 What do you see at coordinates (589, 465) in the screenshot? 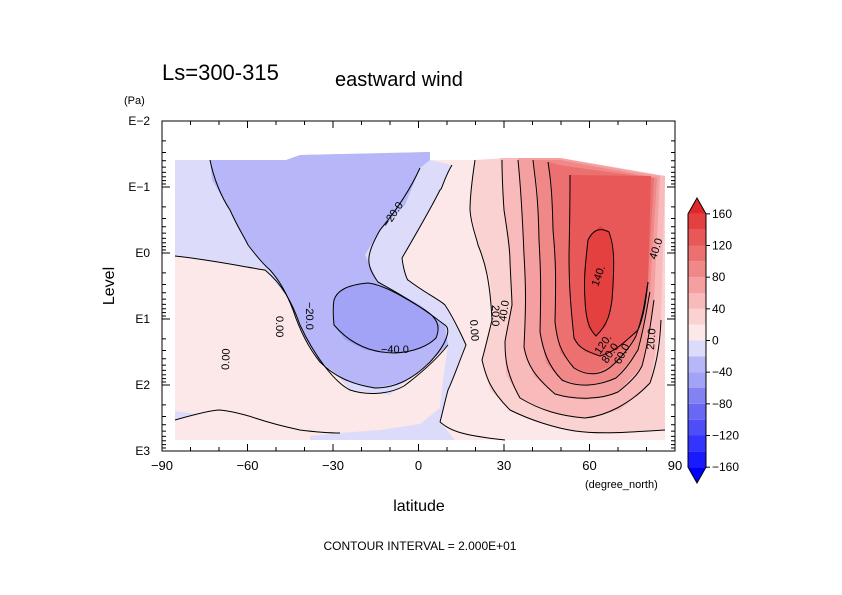
I see `x-tick-label: 60` at bounding box center [589, 465].